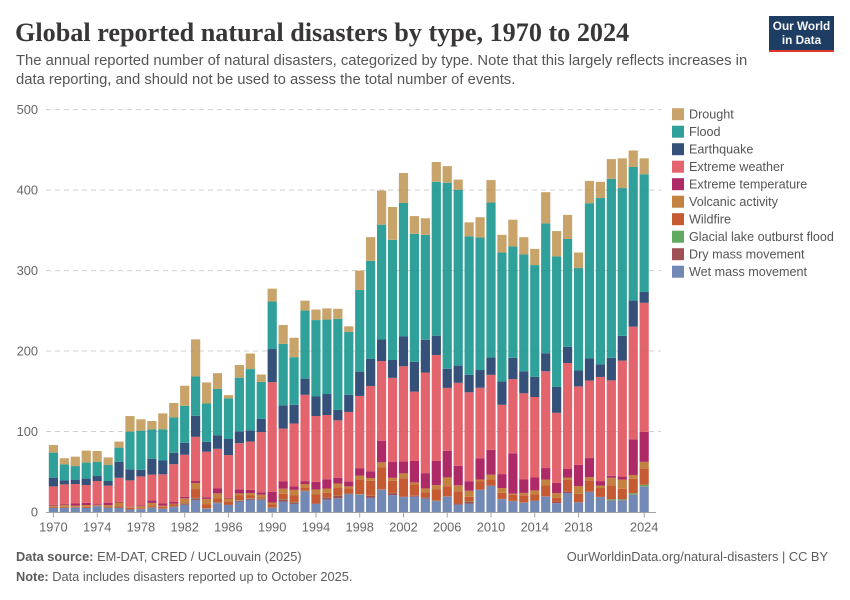 The height and width of the screenshot is (600, 850). I want to click on svg-text: 2002, so click(403, 527).